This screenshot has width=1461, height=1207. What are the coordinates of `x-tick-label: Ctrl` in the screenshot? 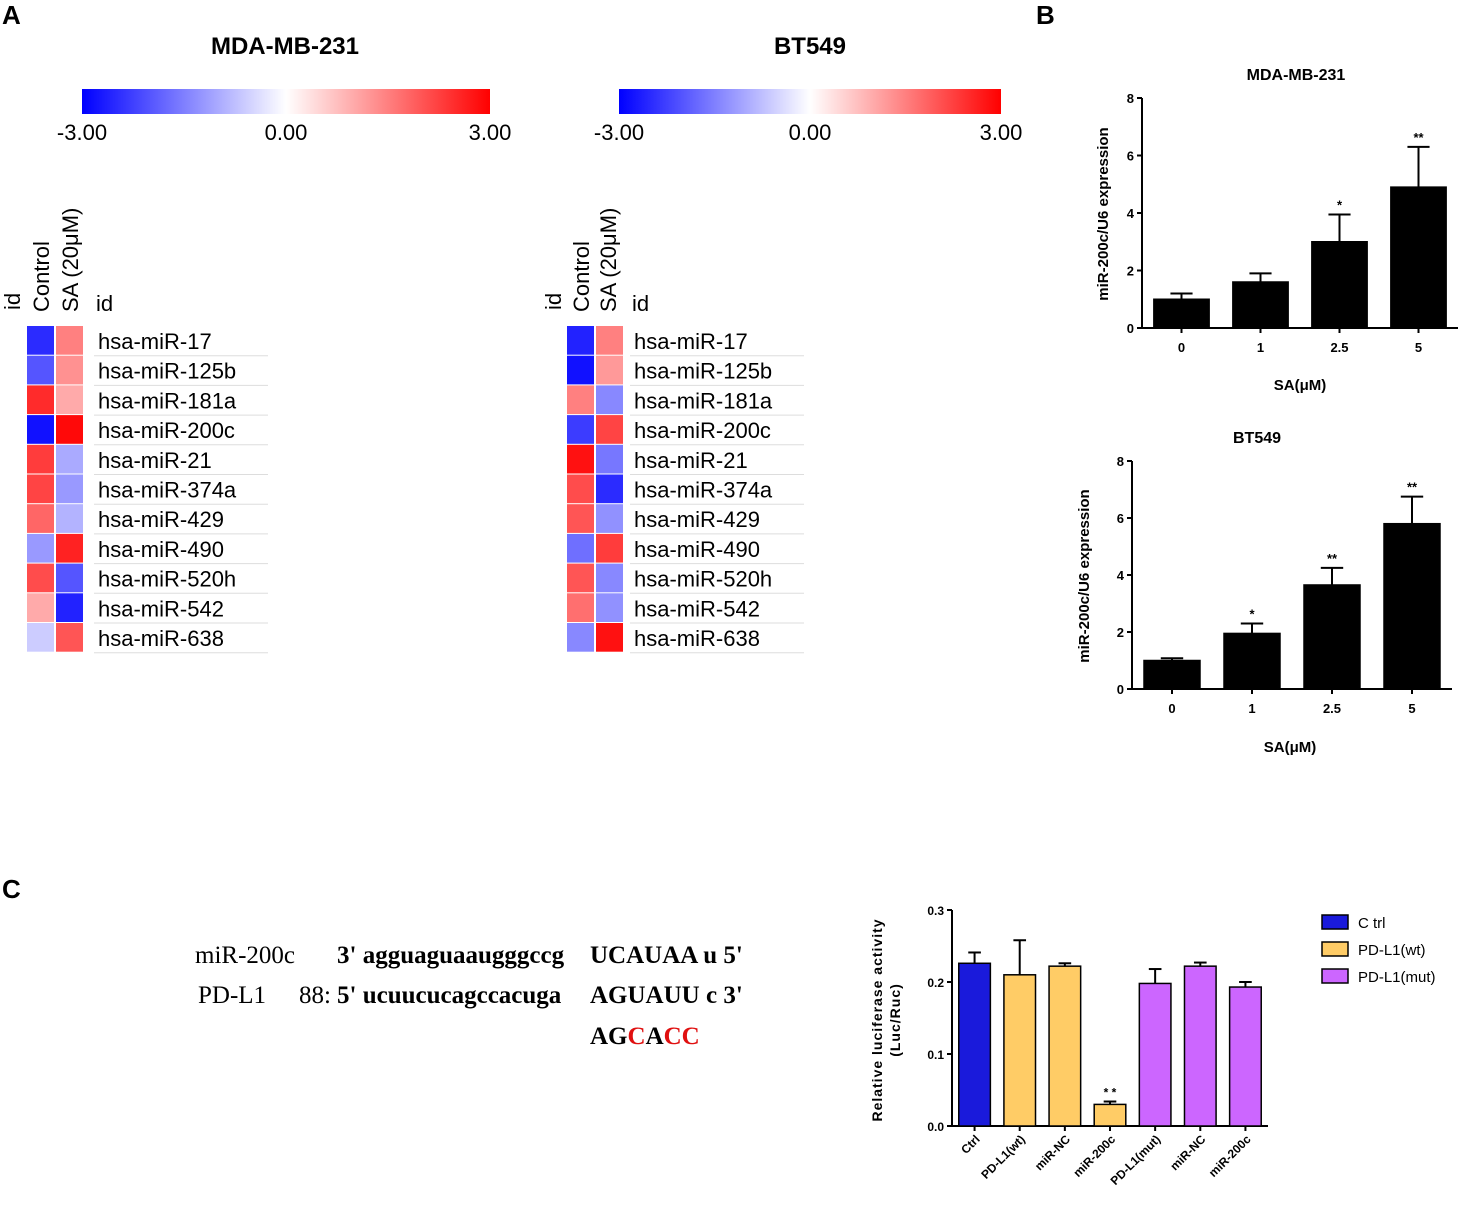 It's located at (970, 1144).